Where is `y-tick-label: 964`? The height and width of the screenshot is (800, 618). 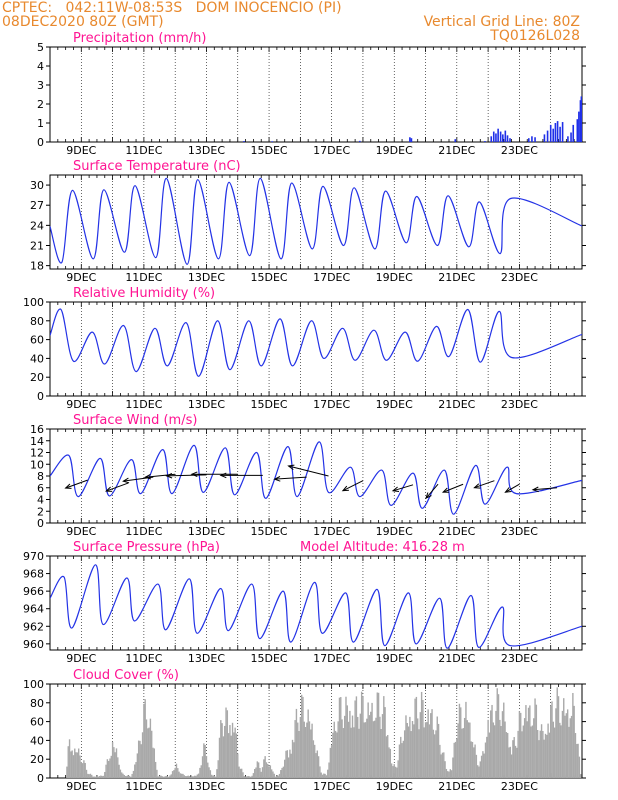 y-tick-label: 964 is located at coordinates (33, 609).